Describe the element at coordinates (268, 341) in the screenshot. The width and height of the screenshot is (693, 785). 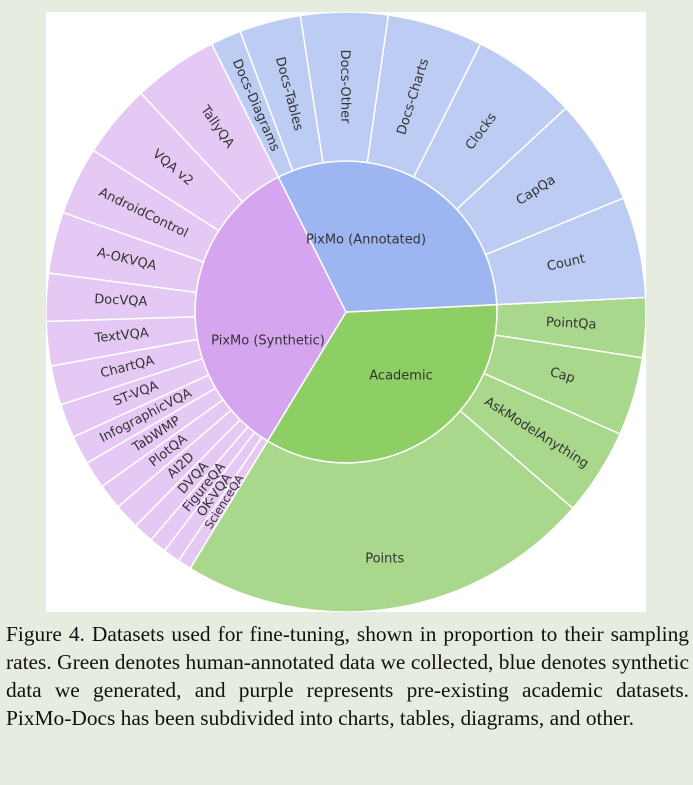
I see `sector-label-pixmo-synthetic: PixMo (Synthetic)` at that location.